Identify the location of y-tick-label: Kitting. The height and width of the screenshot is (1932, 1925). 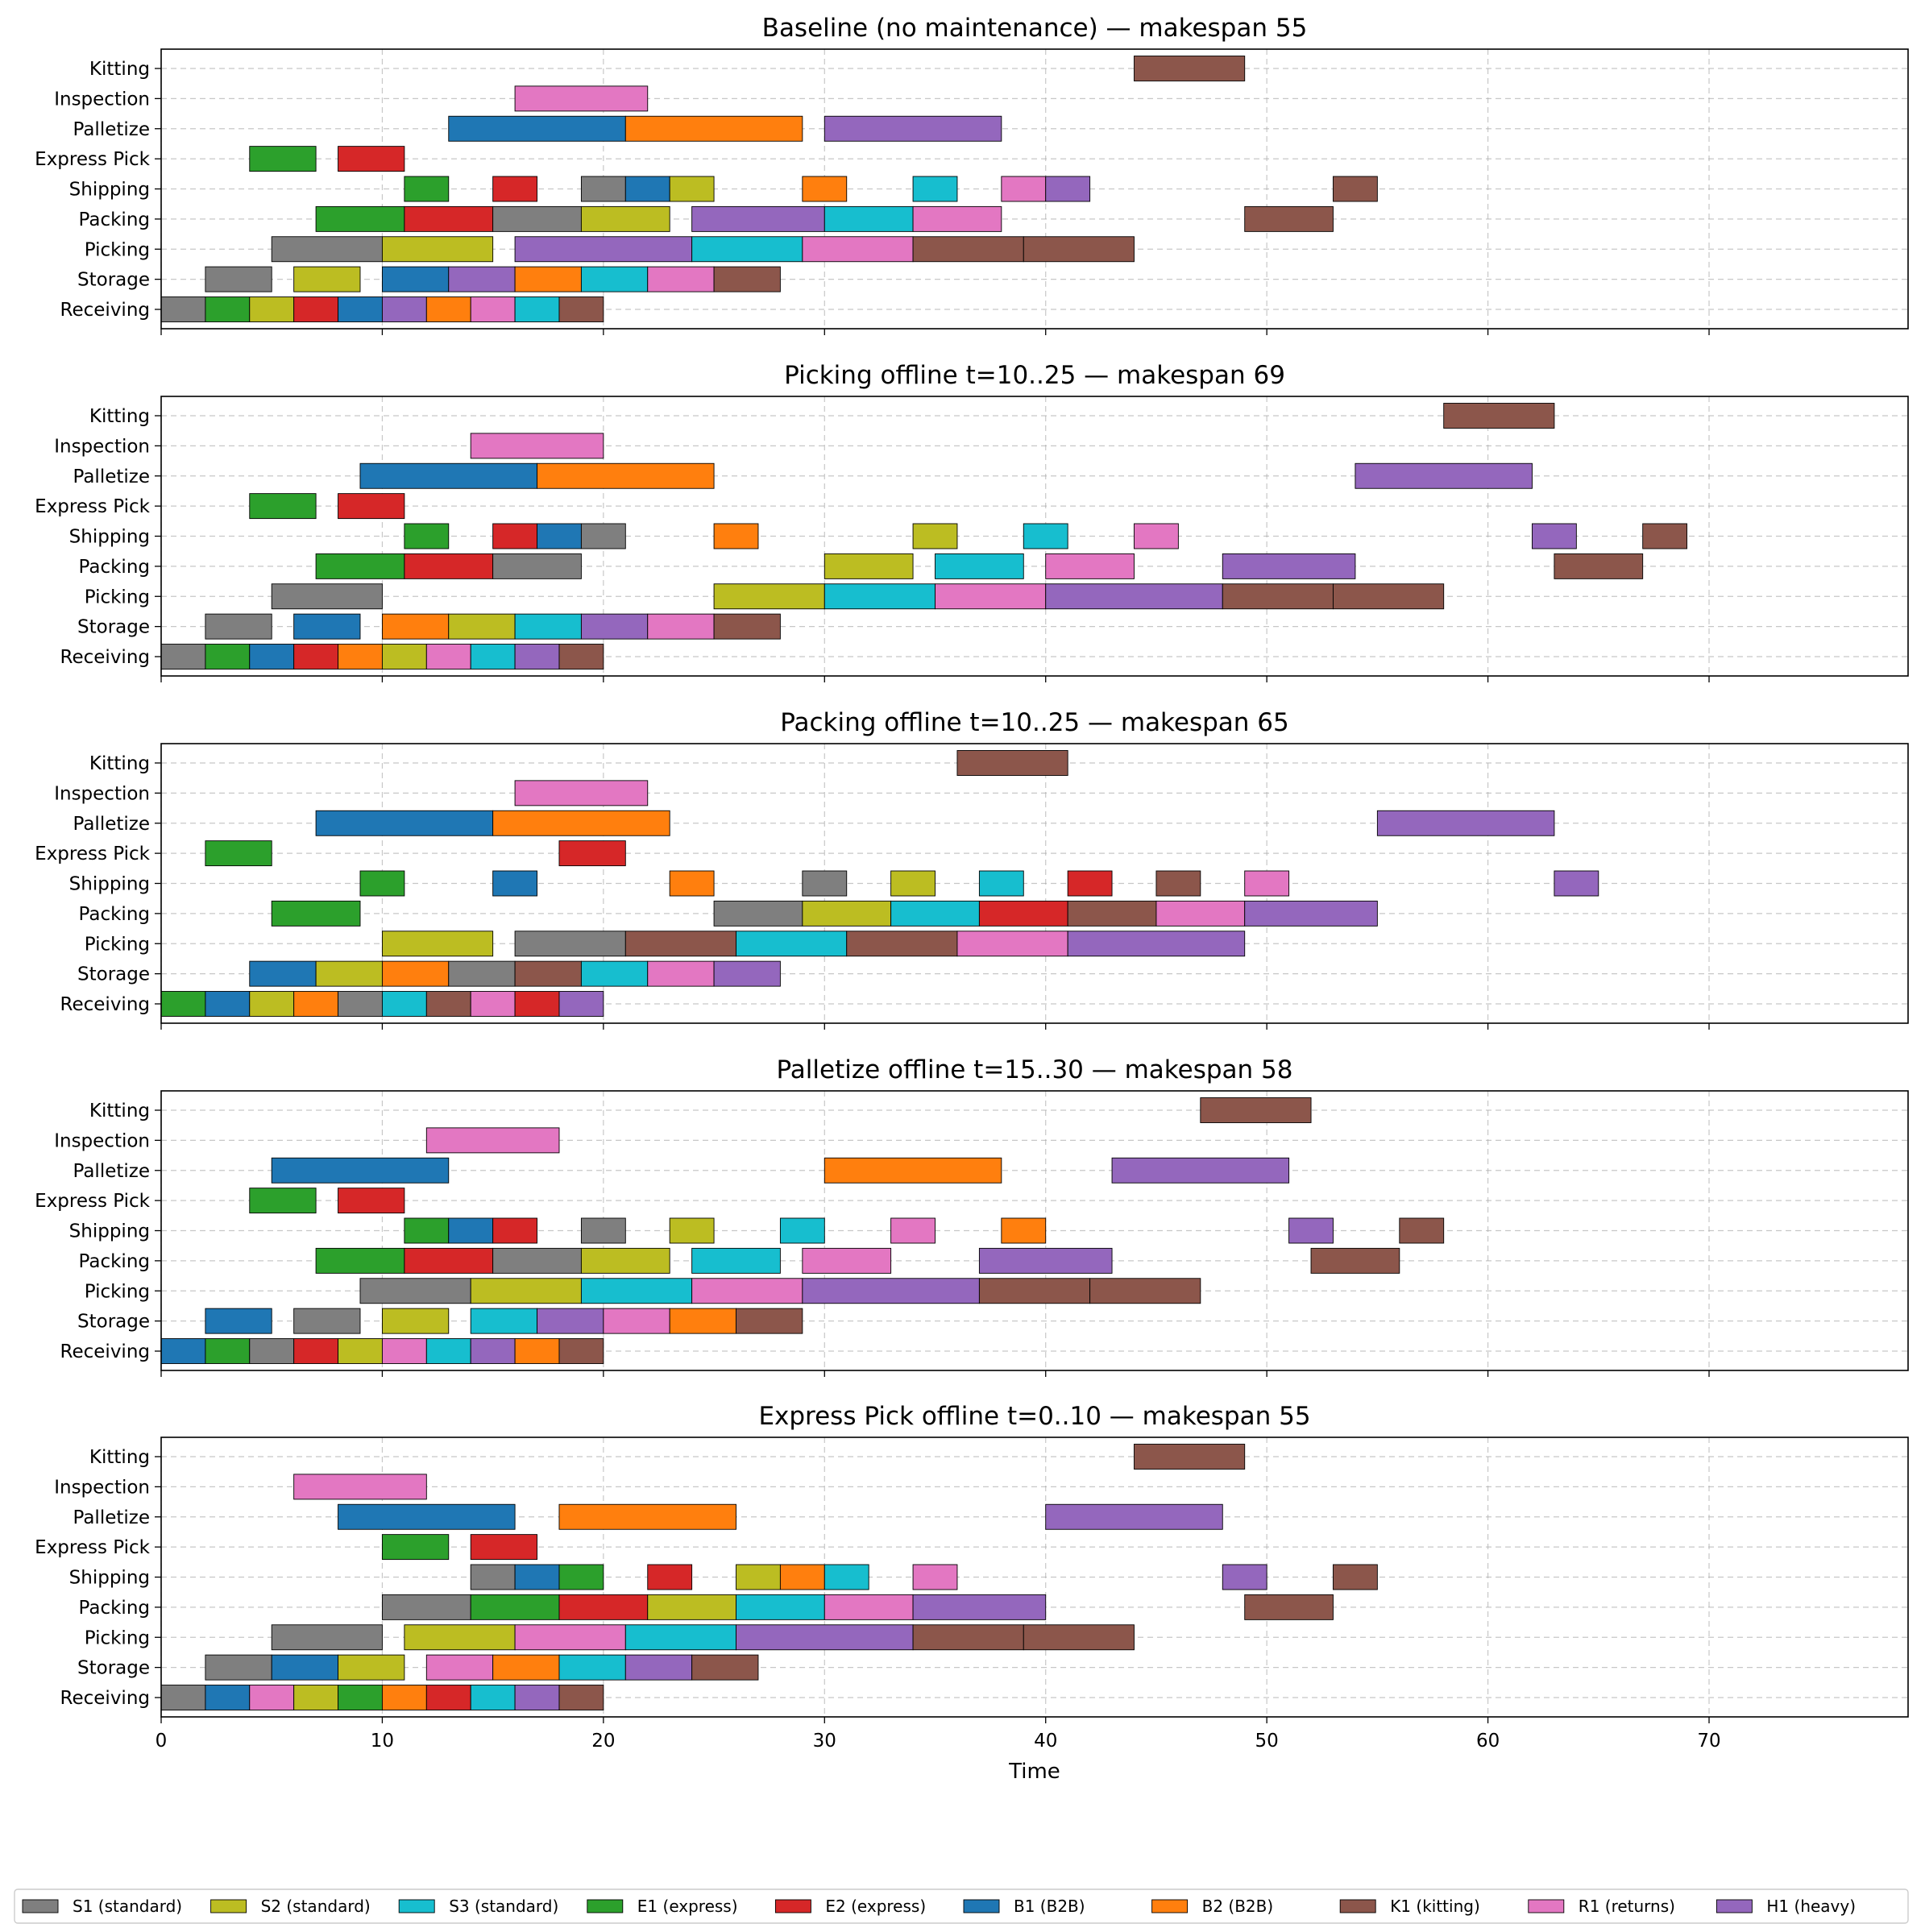
(119, 69).